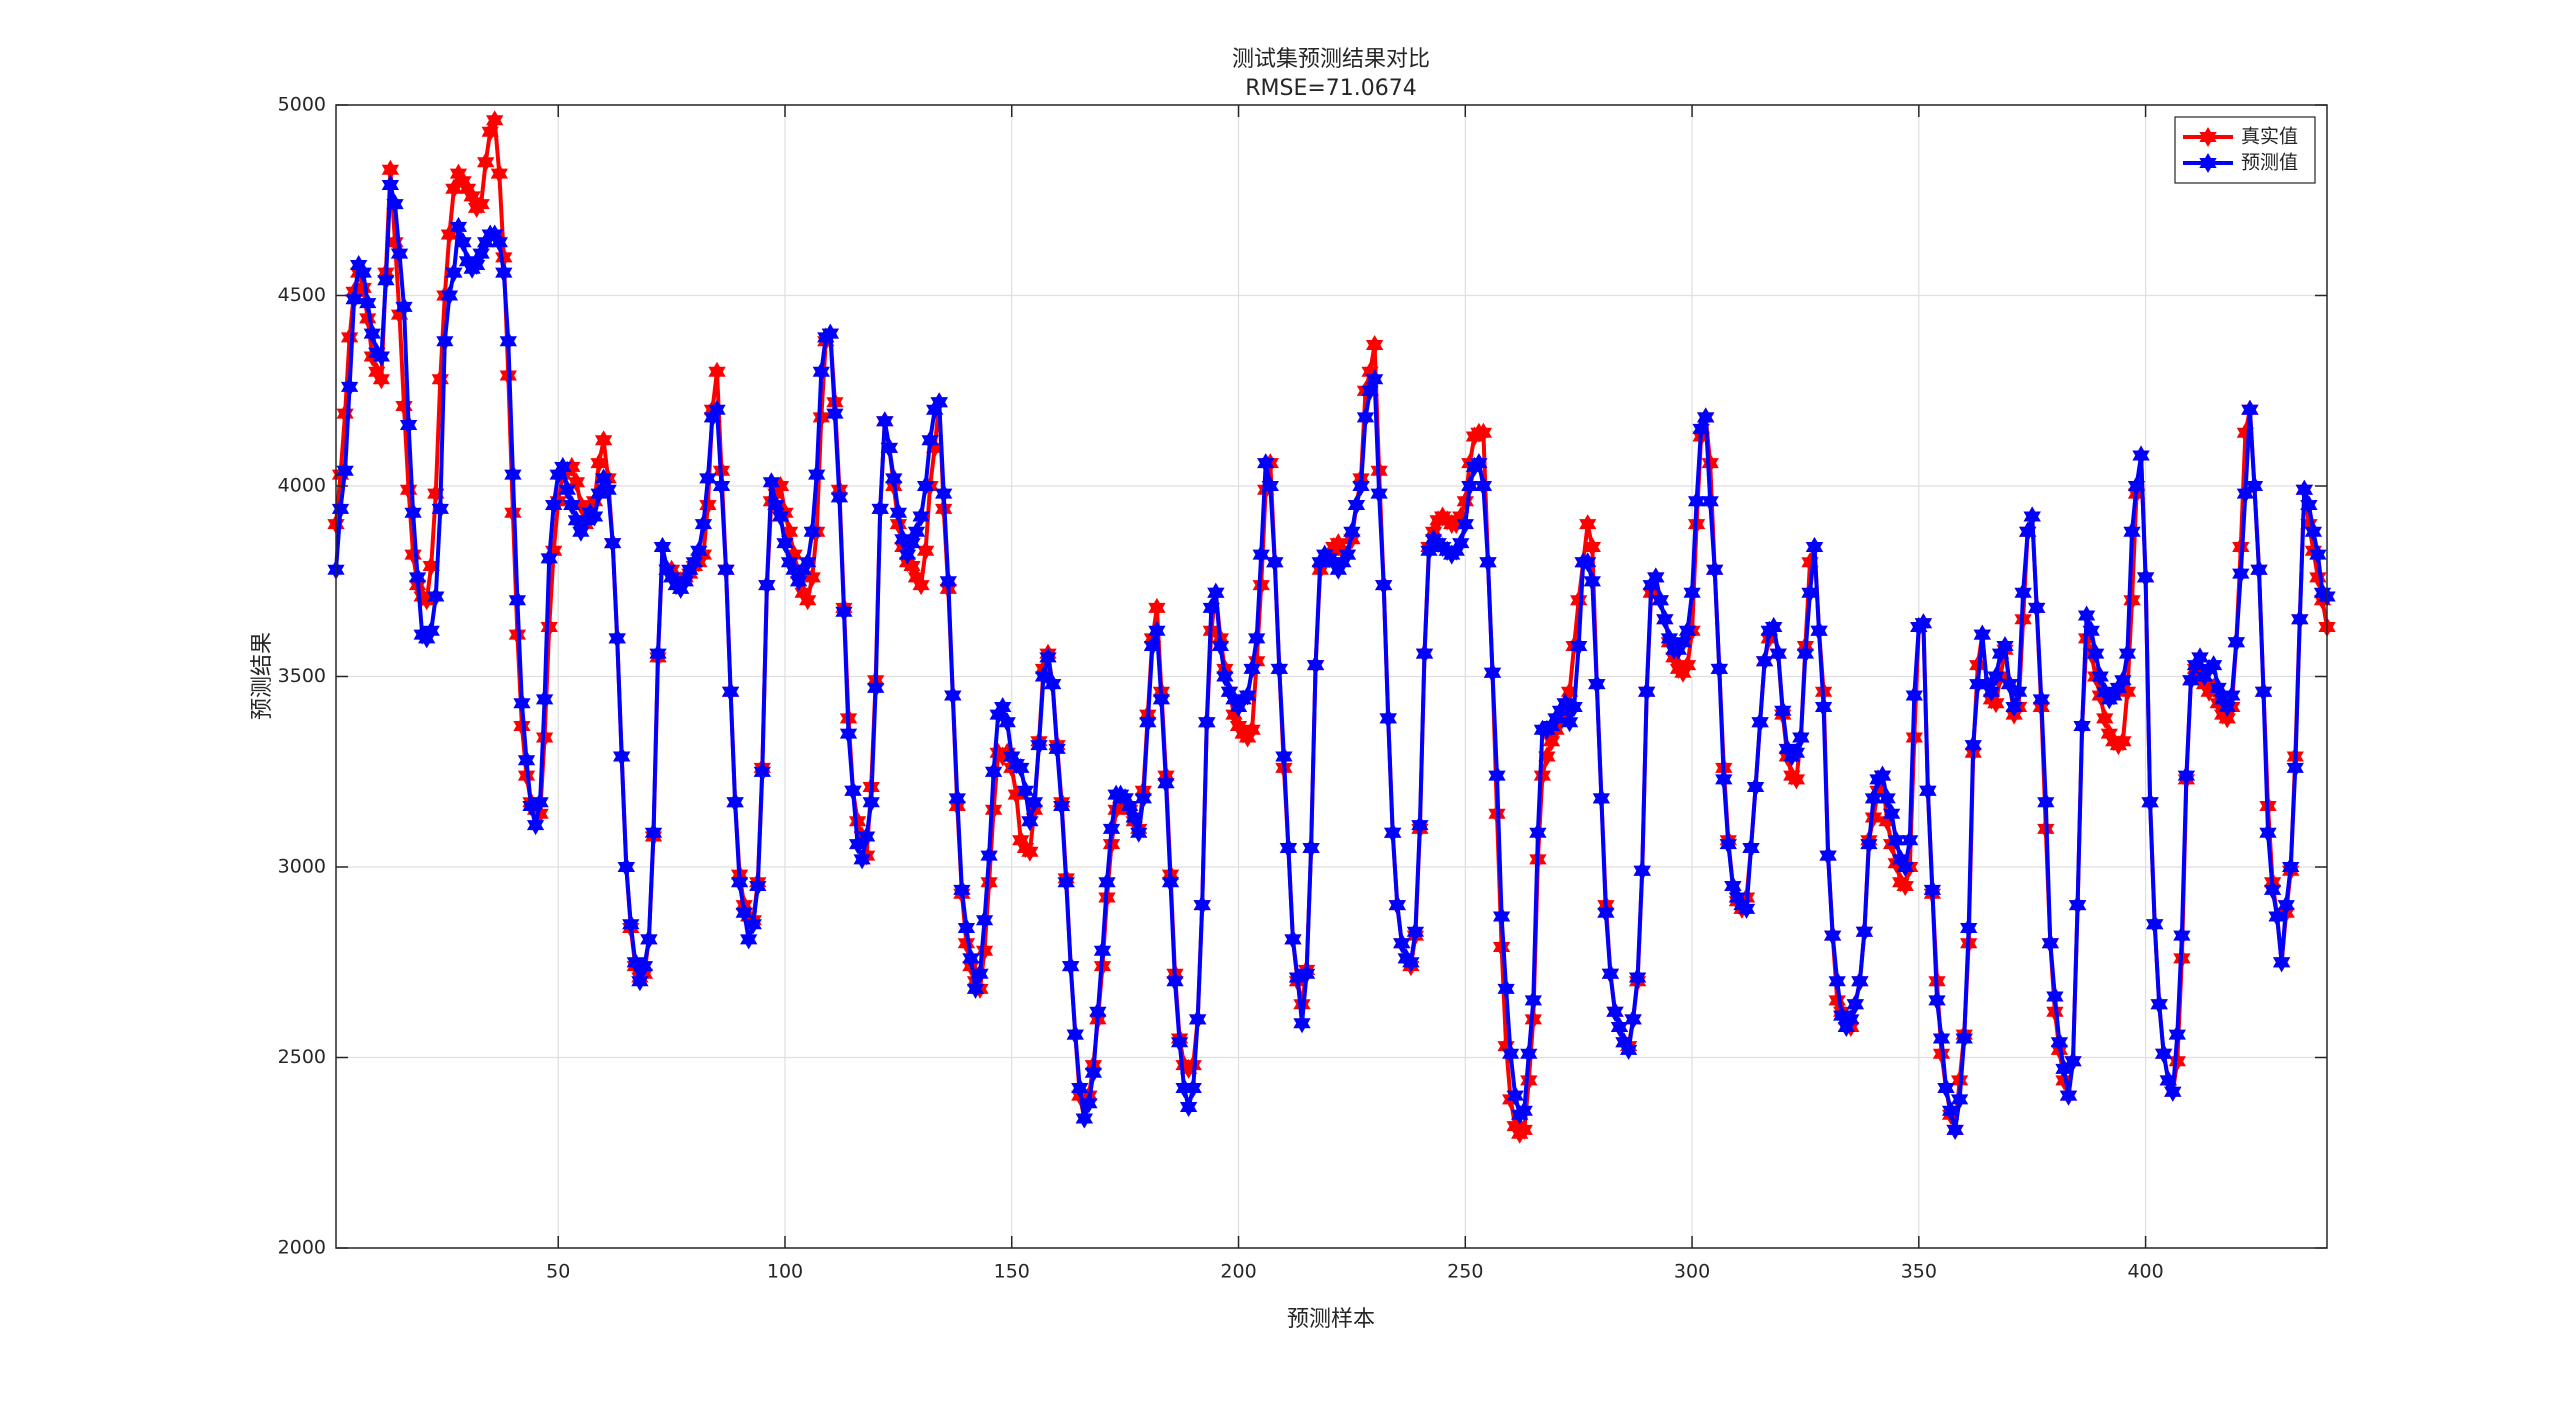 The height and width of the screenshot is (1420, 2560). What do you see at coordinates (1331, 88) in the screenshot?
I see `chart-subtitle: RMSE=71.0674` at bounding box center [1331, 88].